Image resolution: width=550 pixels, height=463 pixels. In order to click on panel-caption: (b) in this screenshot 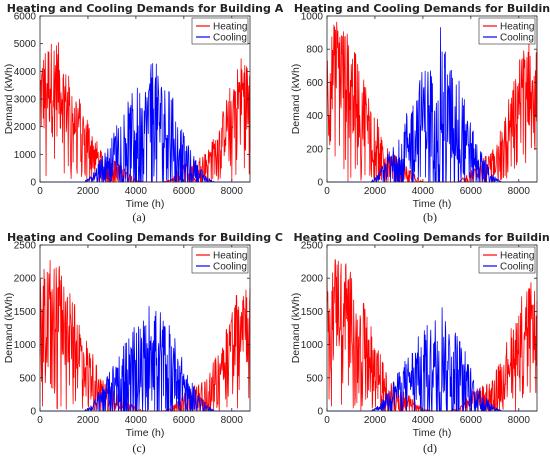, I will do `click(430, 217)`.